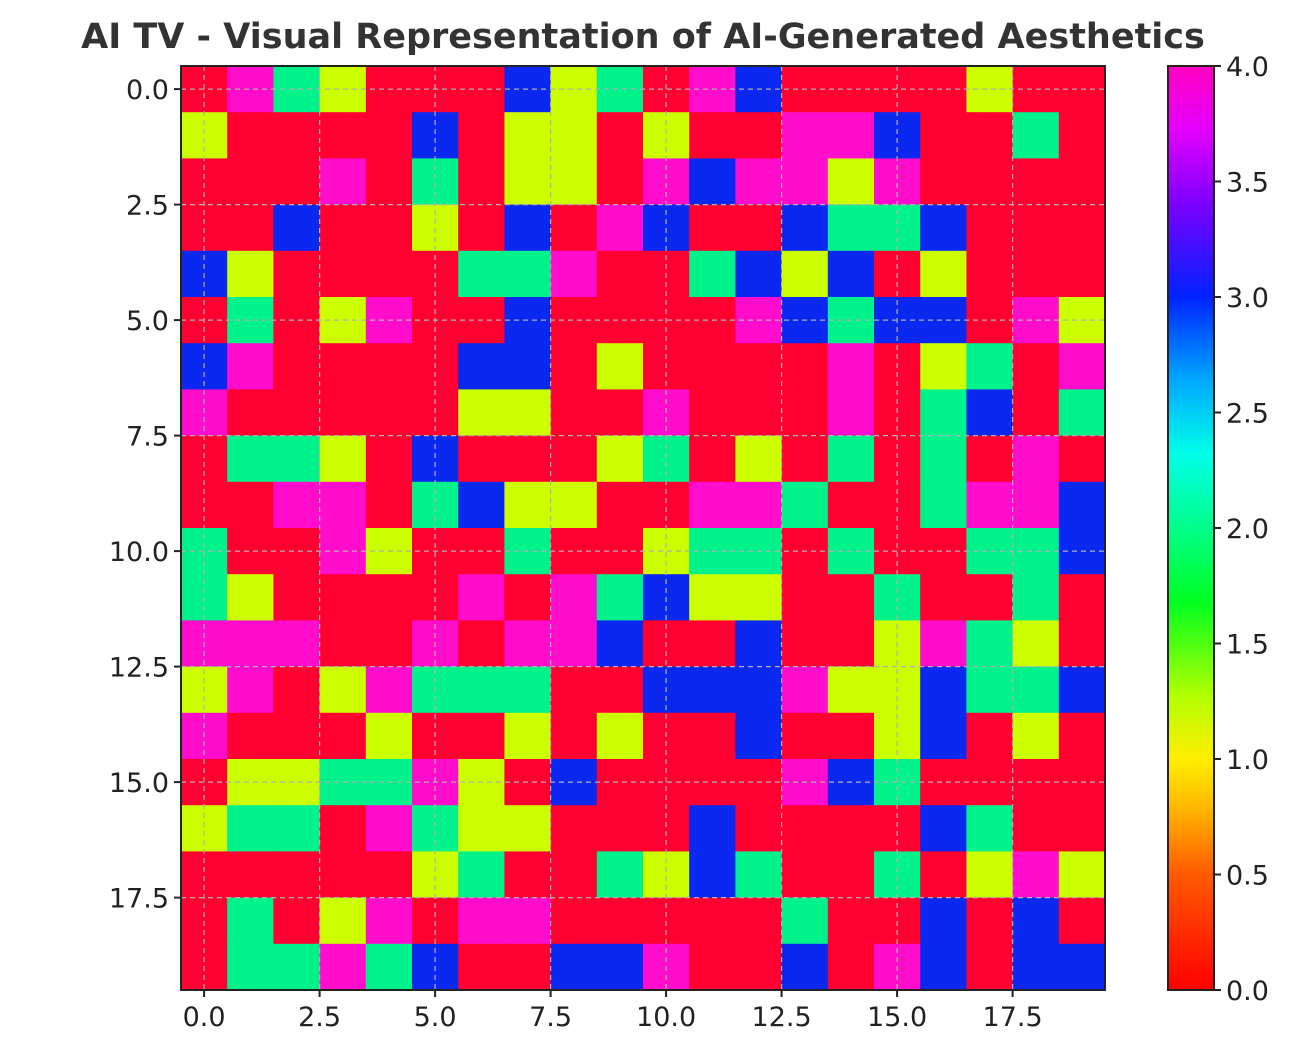  What do you see at coordinates (147, 321) in the screenshot?
I see `y-tick-label: 5.0` at bounding box center [147, 321].